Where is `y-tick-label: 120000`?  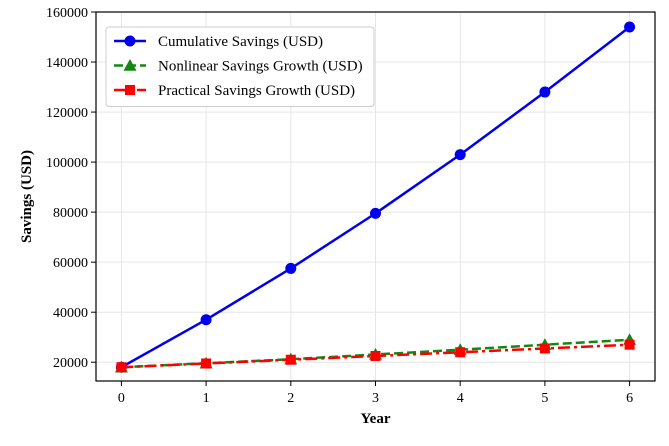 y-tick-label: 120000 is located at coordinates (67, 113).